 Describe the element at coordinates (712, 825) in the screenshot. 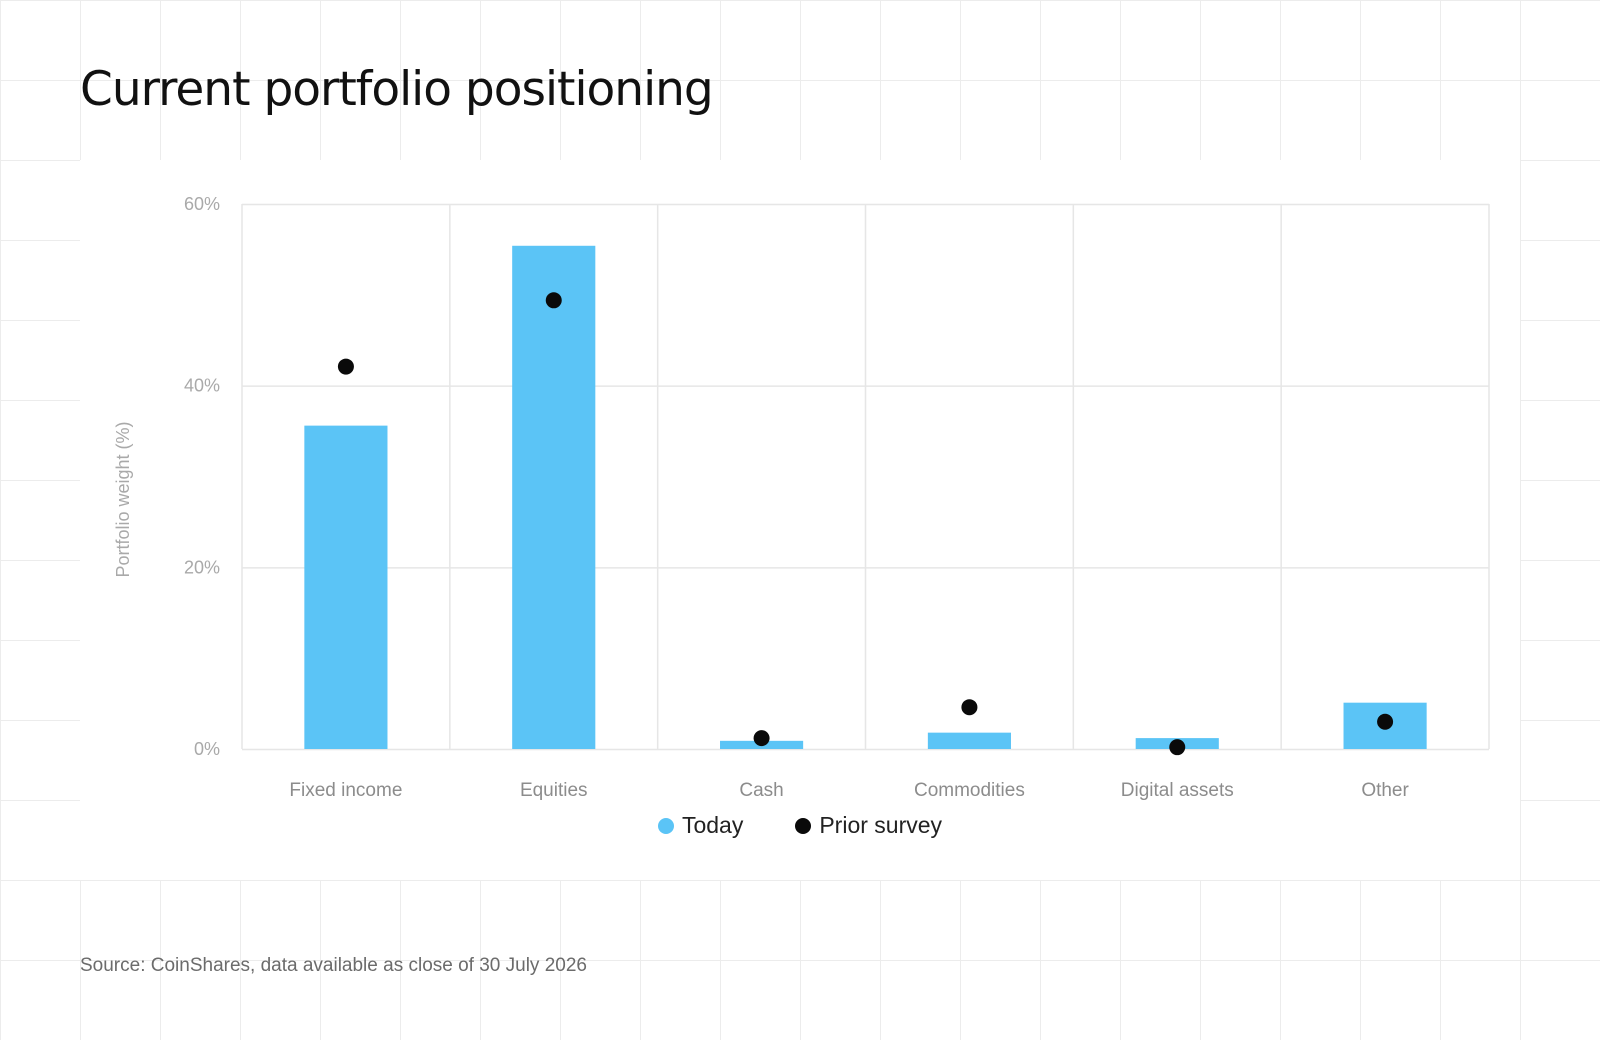

I see `legend-label-today: Today` at that location.